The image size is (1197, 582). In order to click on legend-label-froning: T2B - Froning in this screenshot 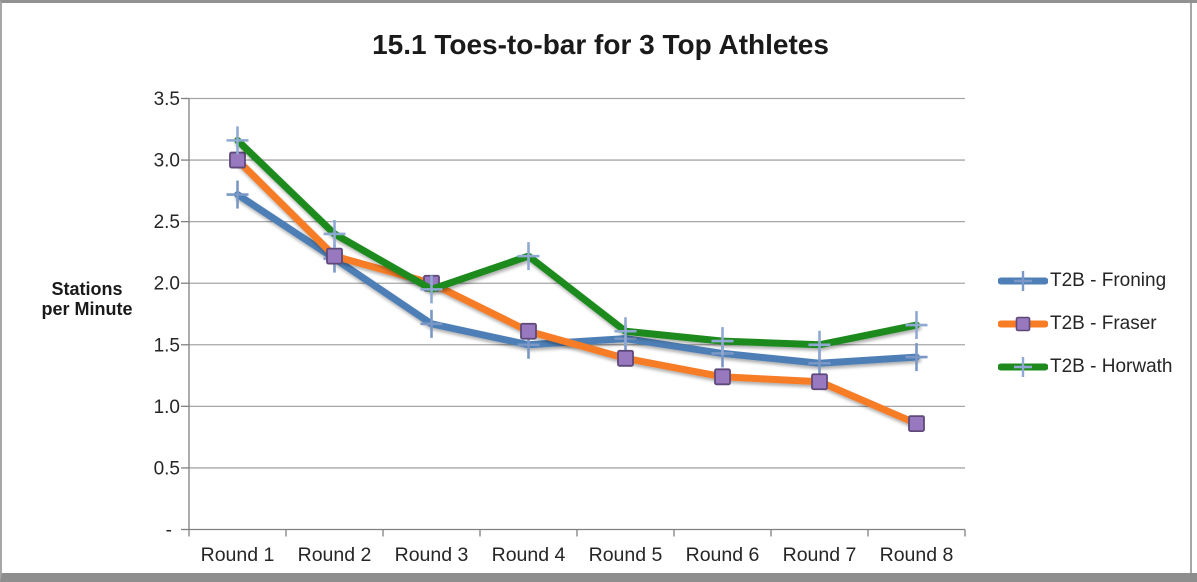, I will do `click(1108, 280)`.